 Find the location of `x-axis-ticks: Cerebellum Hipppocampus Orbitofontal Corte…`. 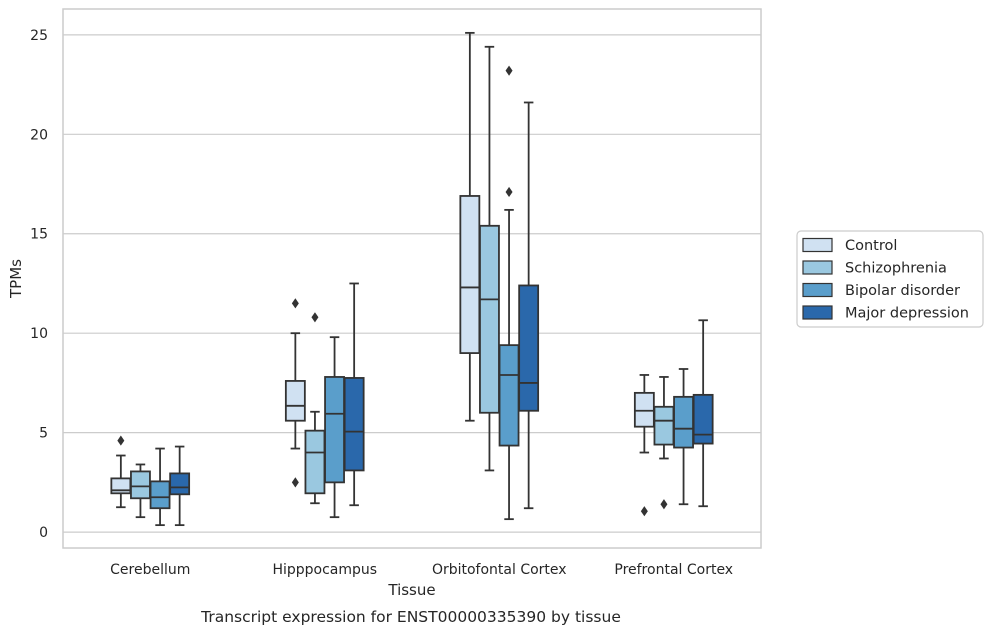

x-axis-ticks: Cerebellum Hipppocampus Orbitofontal Corte… is located at coordinates (421, 570).